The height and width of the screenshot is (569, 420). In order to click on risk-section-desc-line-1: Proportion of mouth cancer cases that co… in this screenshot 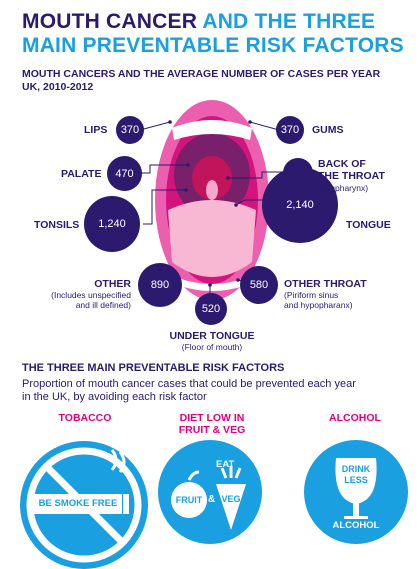, I will do `click(189, 384)`.